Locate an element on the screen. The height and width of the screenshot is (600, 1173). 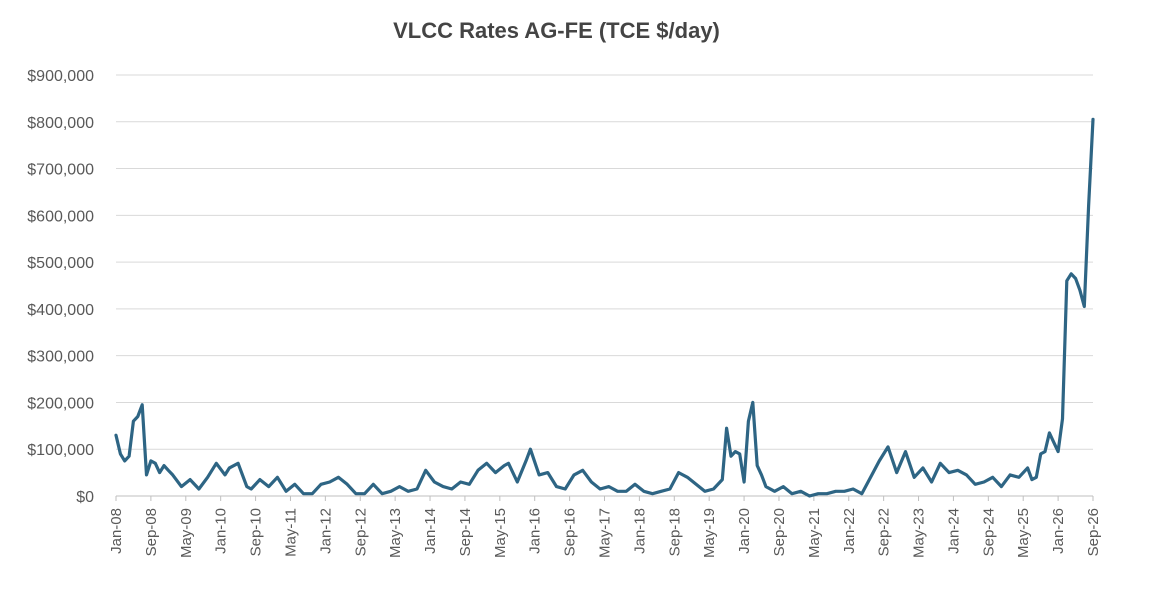
y-tick-label: $100,000 is located at coordinates (60, 450).